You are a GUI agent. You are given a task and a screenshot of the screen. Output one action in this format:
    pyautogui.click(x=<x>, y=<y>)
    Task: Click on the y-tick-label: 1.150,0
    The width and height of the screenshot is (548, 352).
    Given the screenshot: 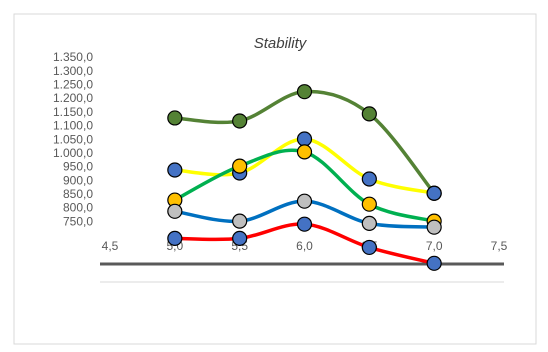 What is the action you would take?
    pyautogui.click(x=73, y=112)
    